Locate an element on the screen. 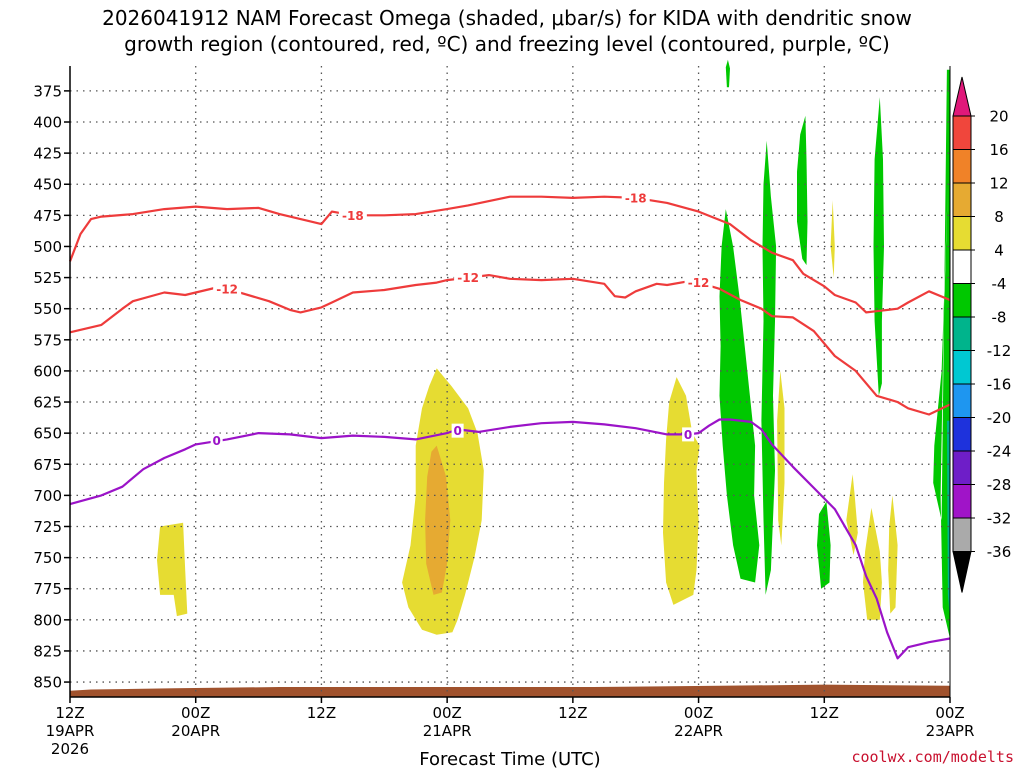 The image size is (1024, 768). y-tick-label: 800 is located at coordinates (47, 620).